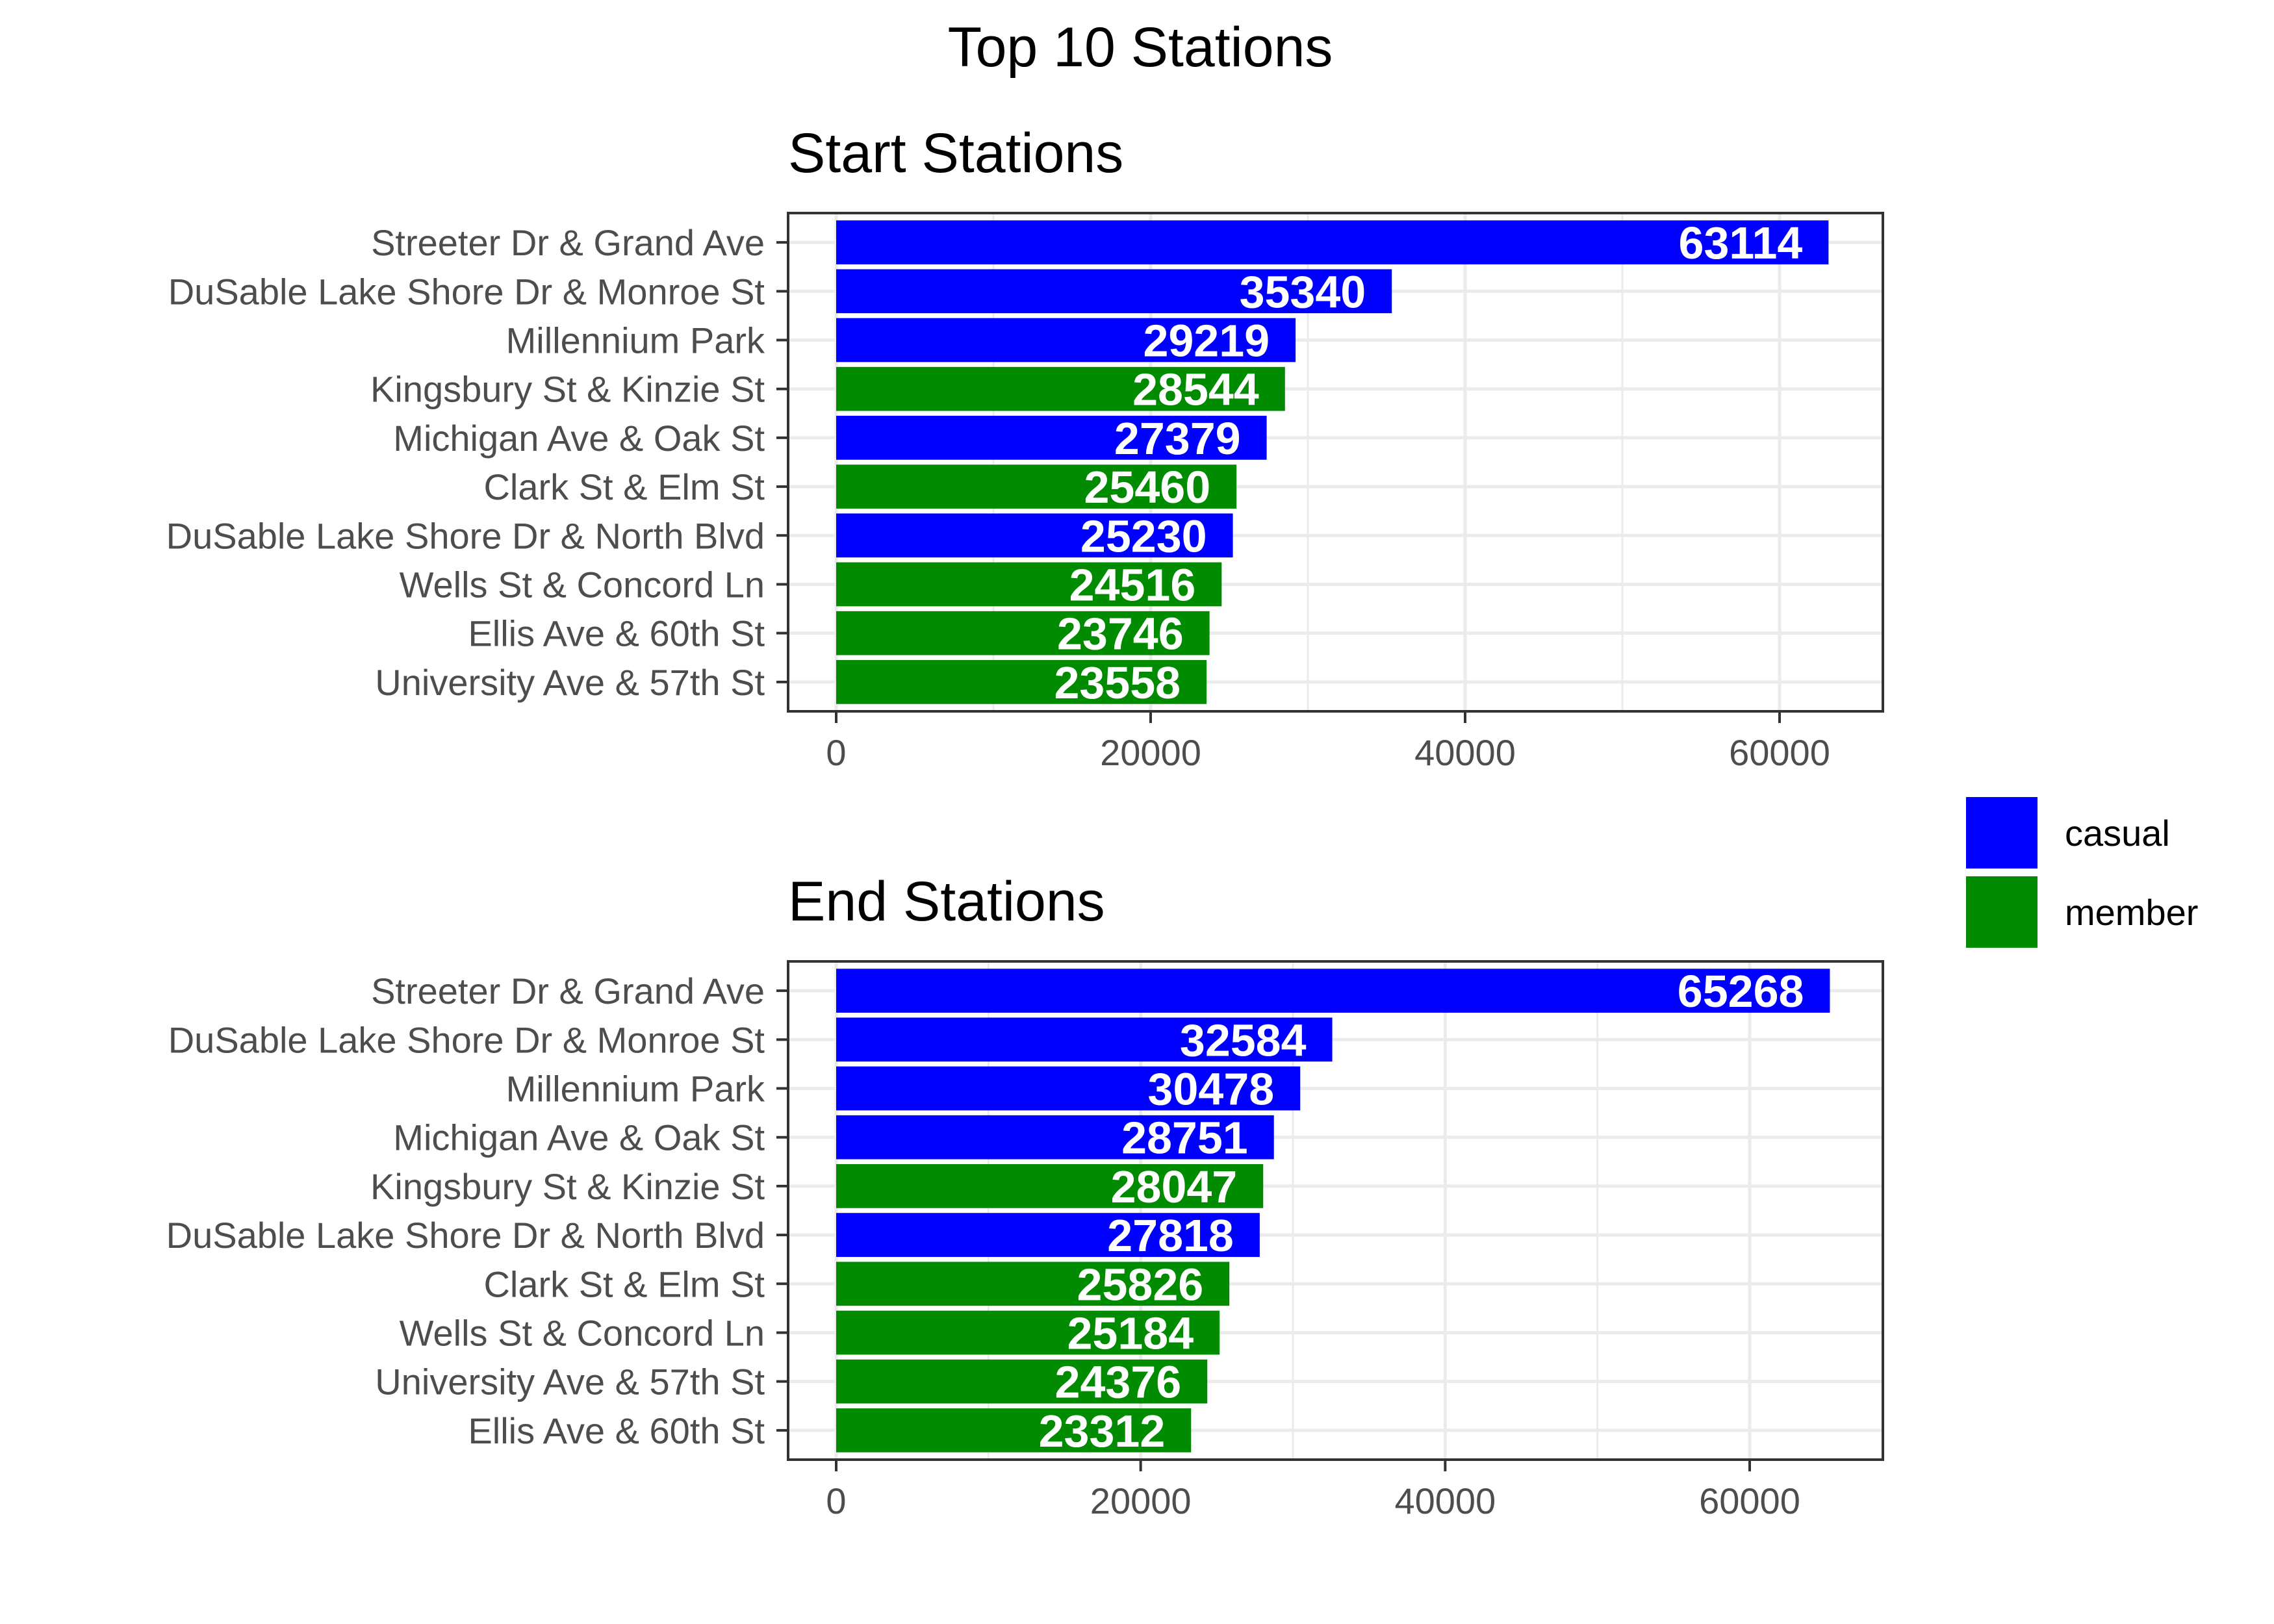  I want to click on legend-key-casual, so click(2002, 833).